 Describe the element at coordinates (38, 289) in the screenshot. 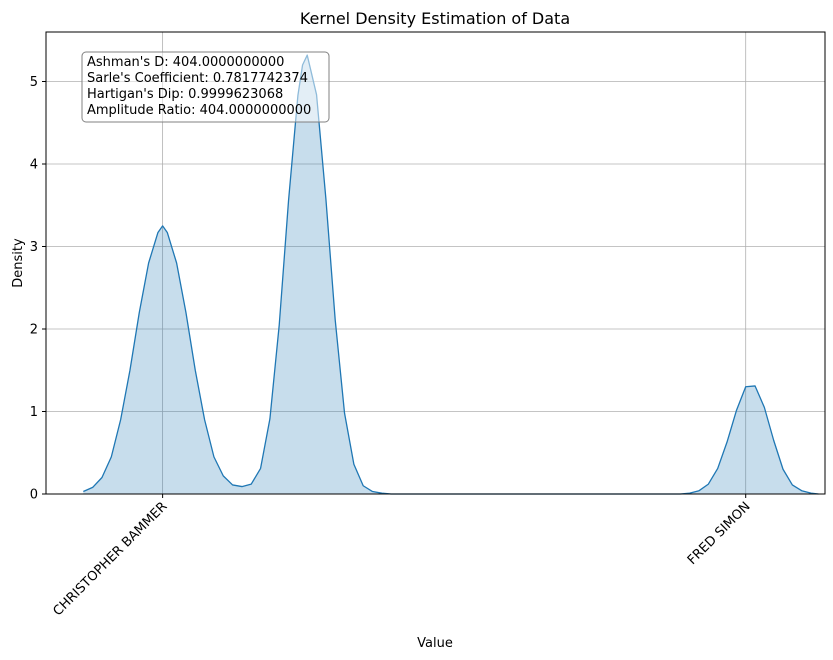

I see `y-axis-ticks: 0 1 2 3 4 5` at that location.